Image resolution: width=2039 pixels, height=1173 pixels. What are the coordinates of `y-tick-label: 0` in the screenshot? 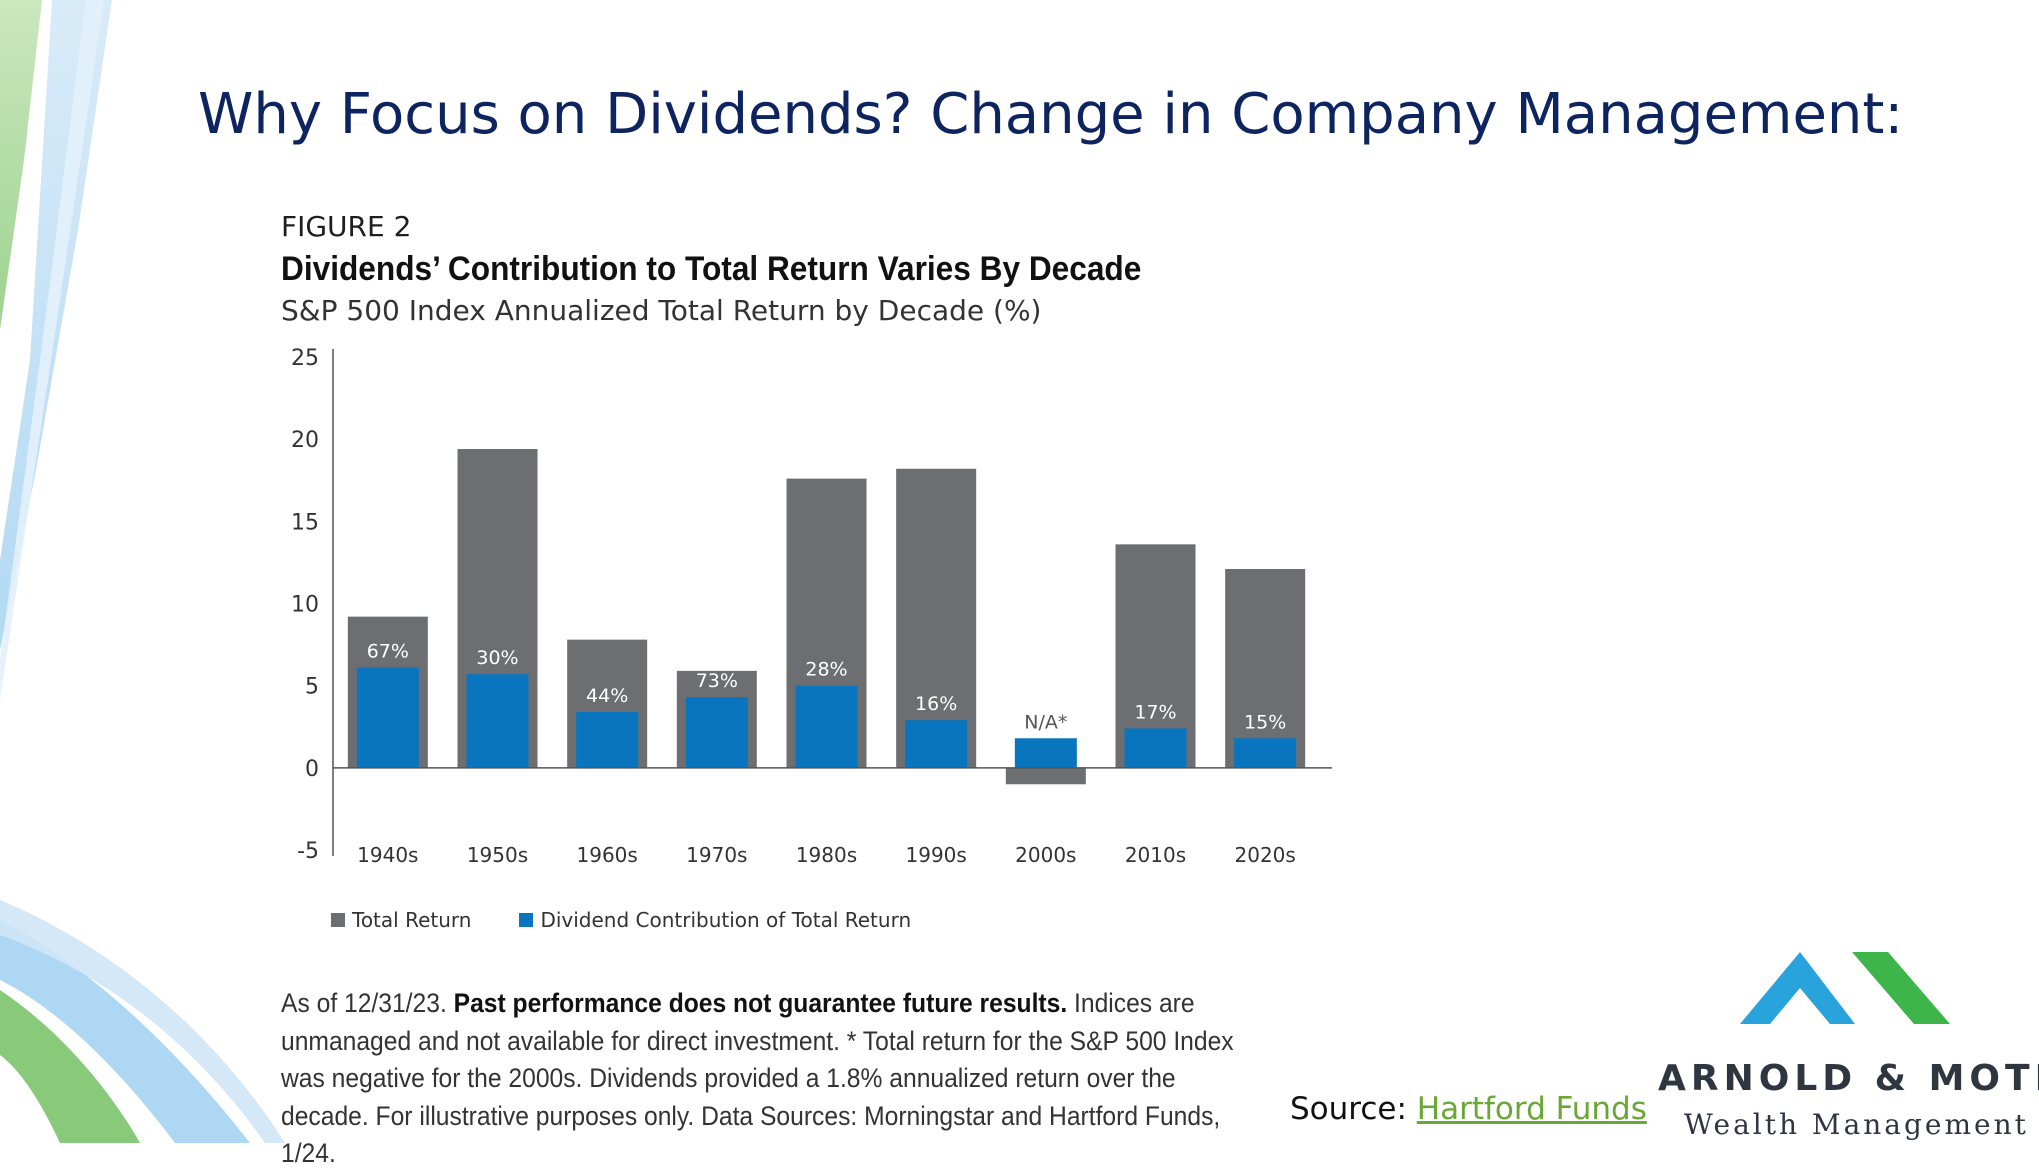 It's located at (312, 769).